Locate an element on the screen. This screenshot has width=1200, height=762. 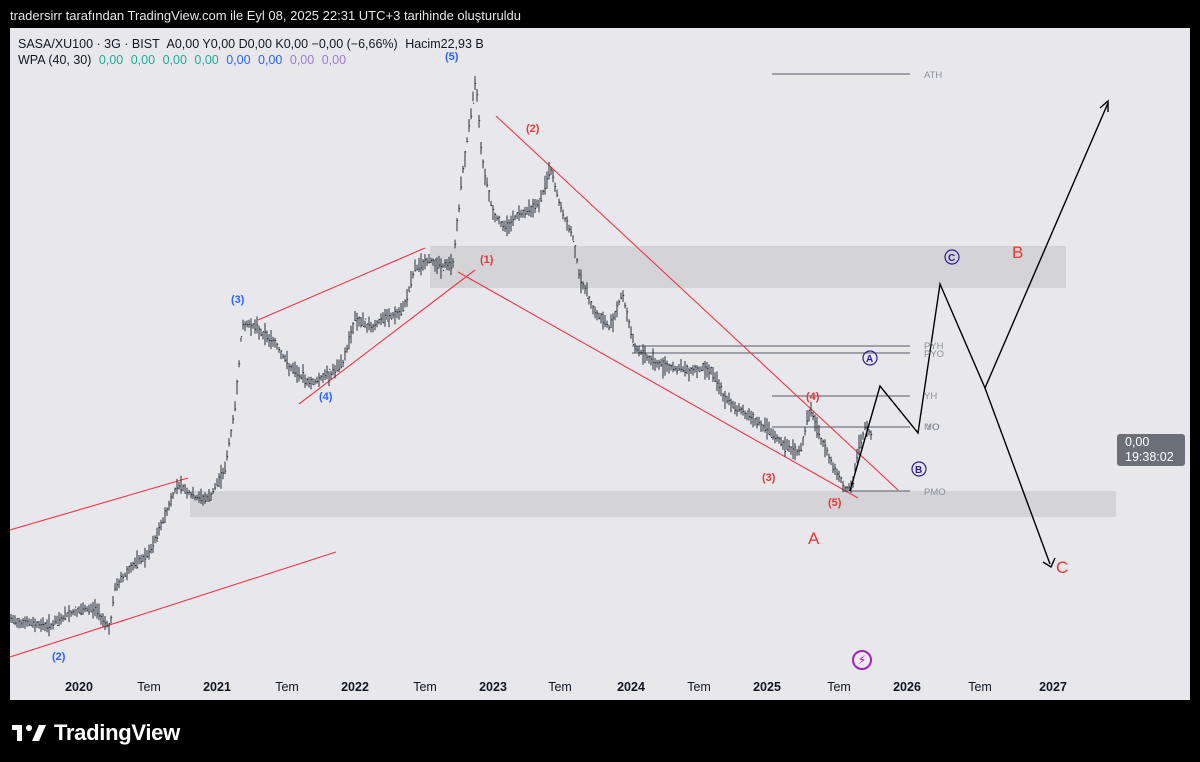
time-axis-label: 2021 is located at coordinates (217, 687).